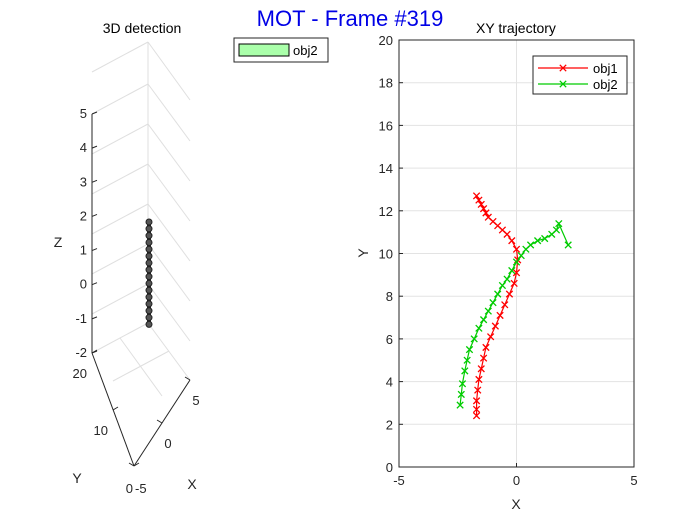  I want to click on 3d-z-tick-label: 3, so click(83, 181).